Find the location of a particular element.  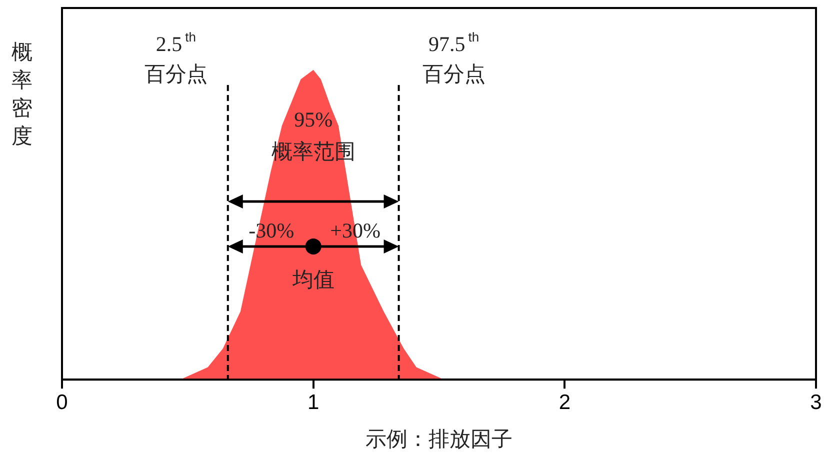

x-axis-title: 示例：排放因子 is located at coordinates (439, 438).